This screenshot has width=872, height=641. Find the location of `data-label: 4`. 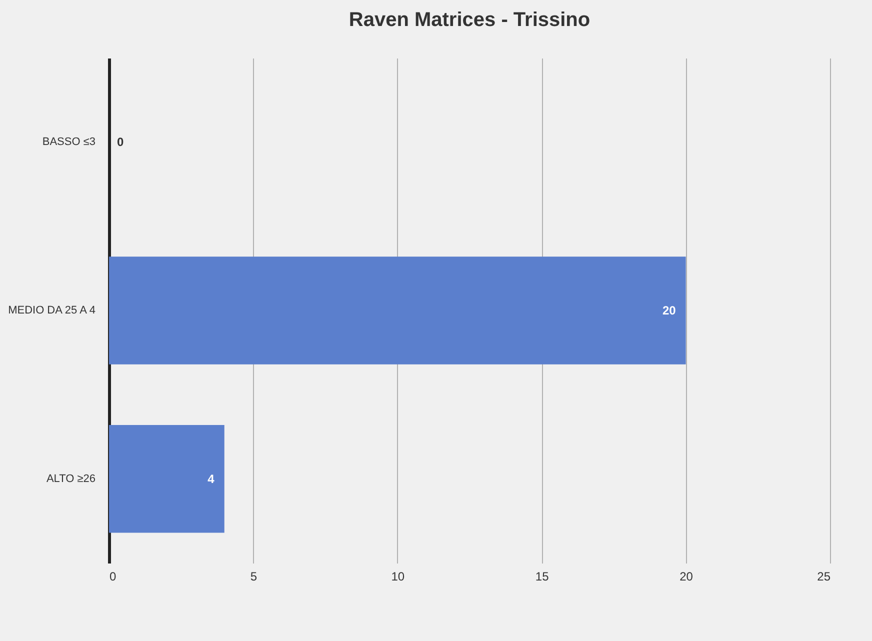

data-label: 4 is located at coordinates (211, 479).